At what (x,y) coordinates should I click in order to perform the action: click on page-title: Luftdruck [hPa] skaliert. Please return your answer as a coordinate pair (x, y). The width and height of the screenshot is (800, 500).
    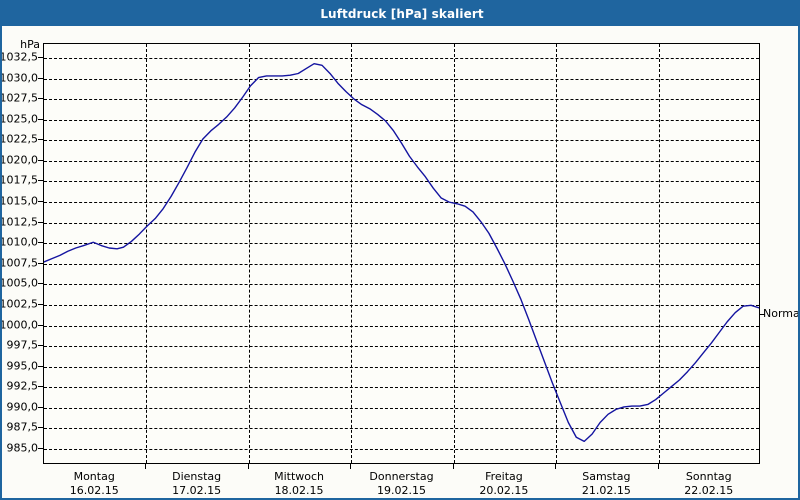
    Looking at the image, I should click on (402, 14).